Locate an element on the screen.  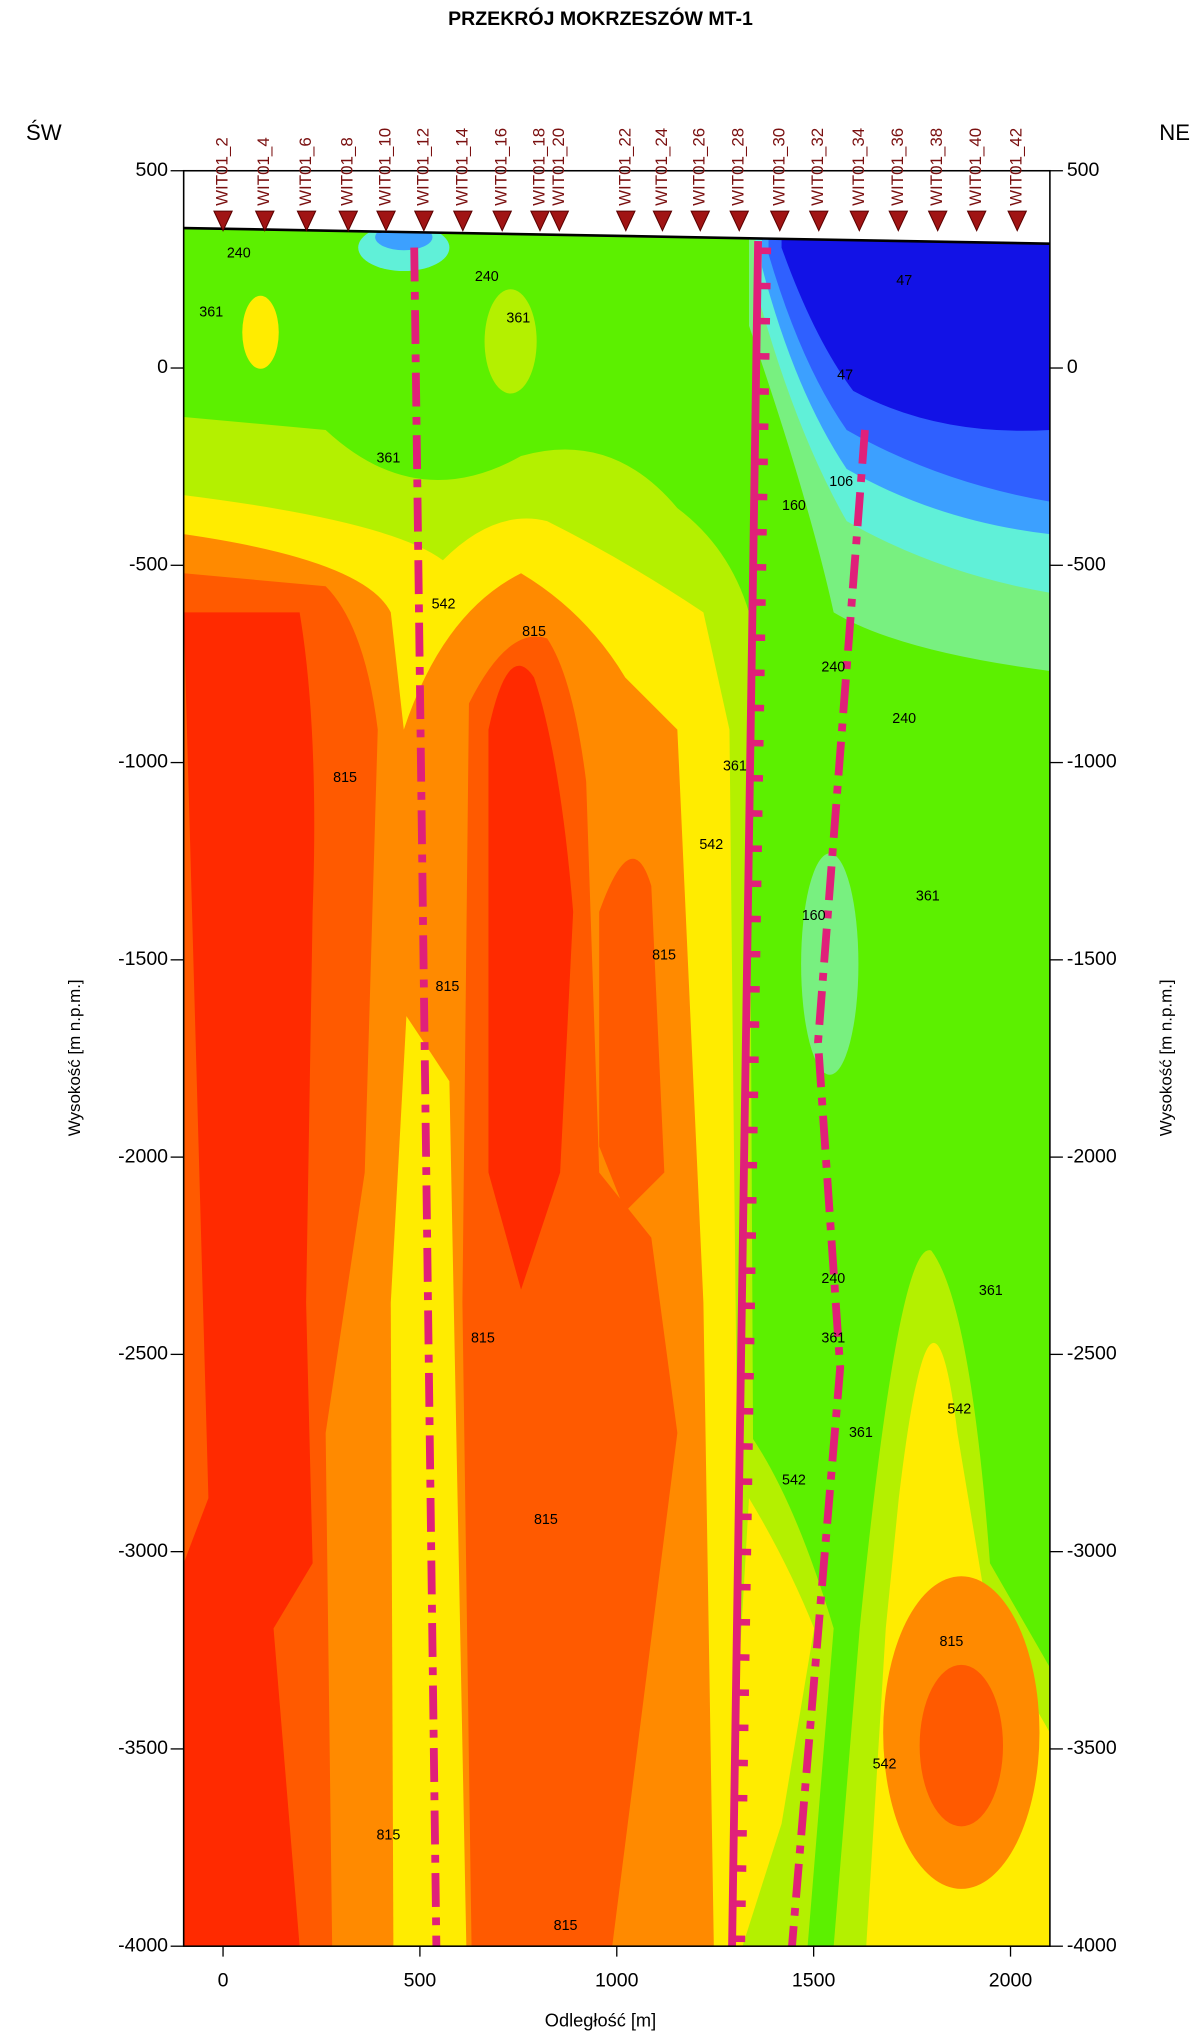
station-label: WIT01_4 is located at coordinates (263, 171).